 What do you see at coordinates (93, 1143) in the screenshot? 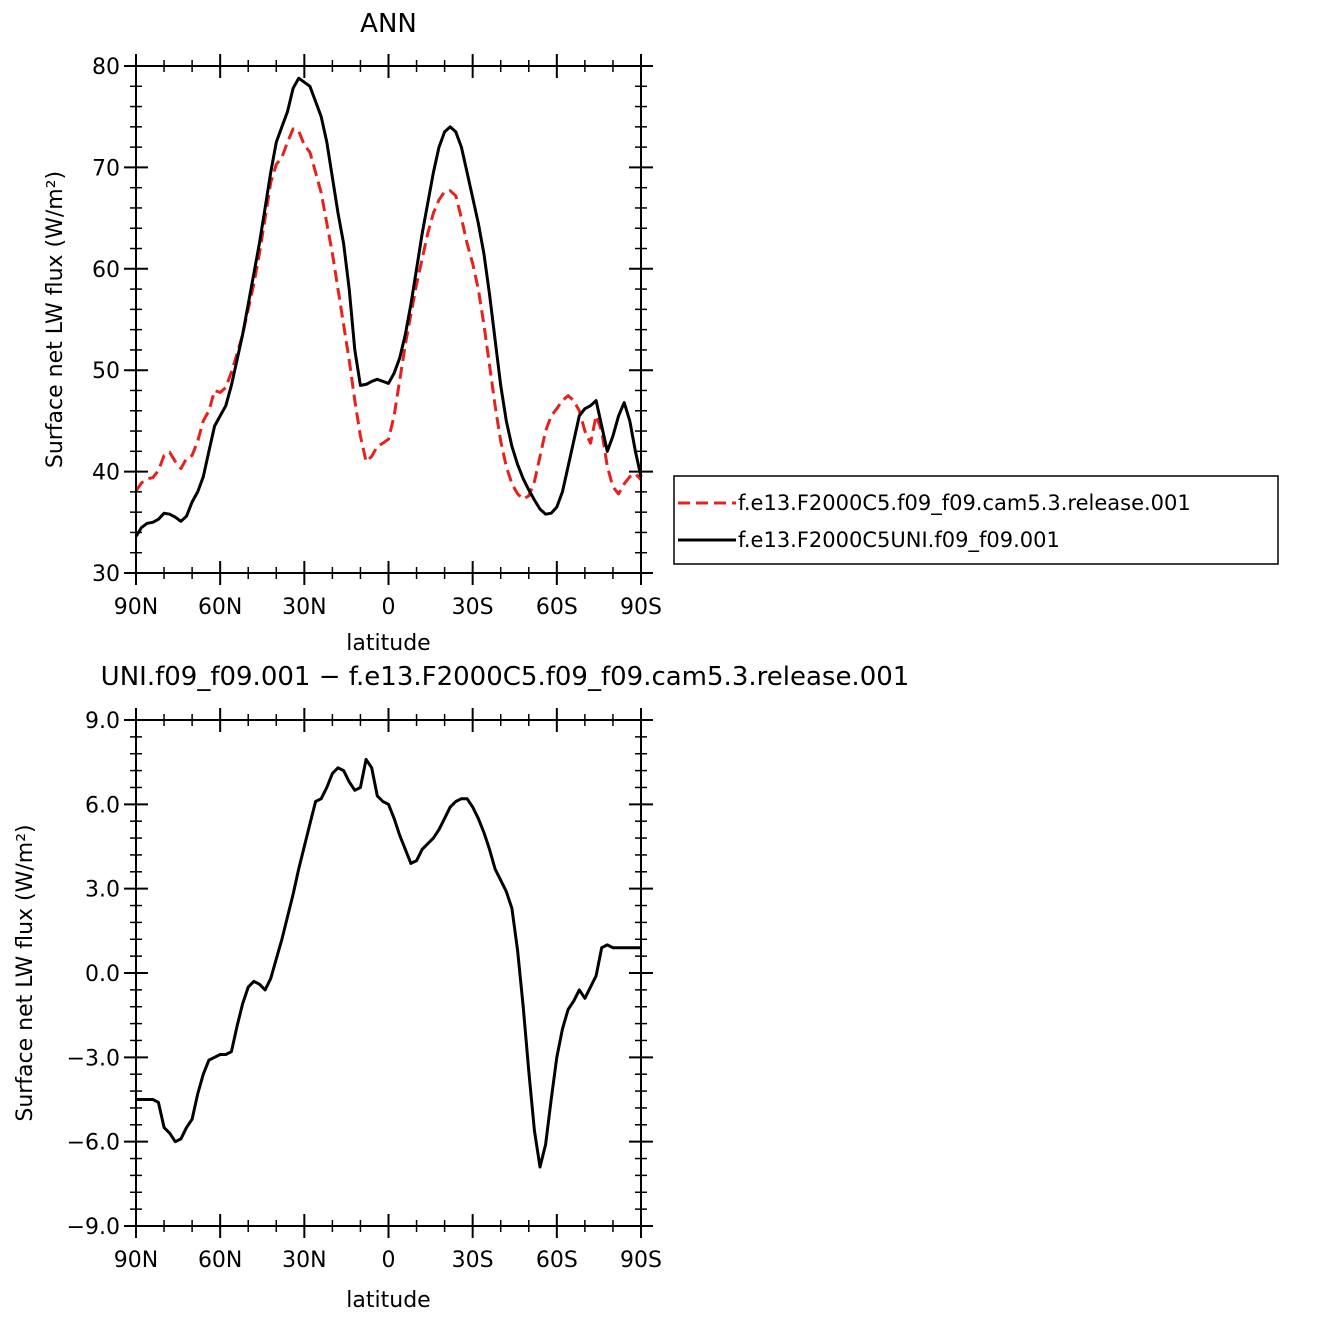
I see `y-tick-label: −6.0` at bounding box center [93, 1143].